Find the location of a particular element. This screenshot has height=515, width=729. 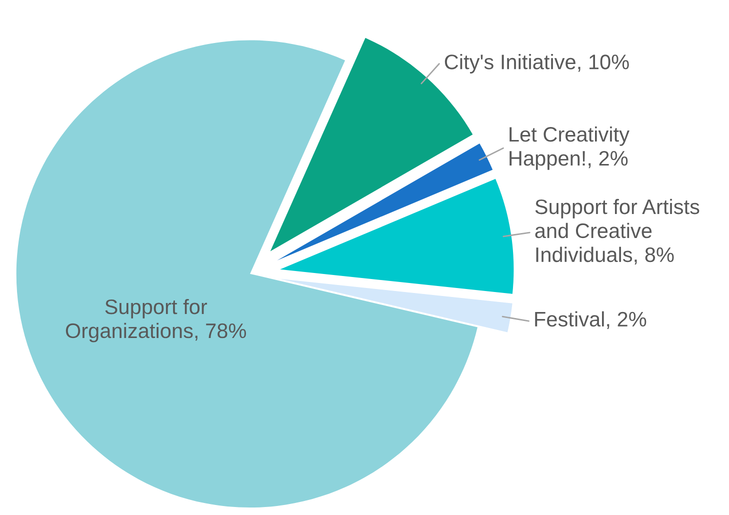

slice-label: Support for Organizations, 78% is located at coordinates (156, 320).